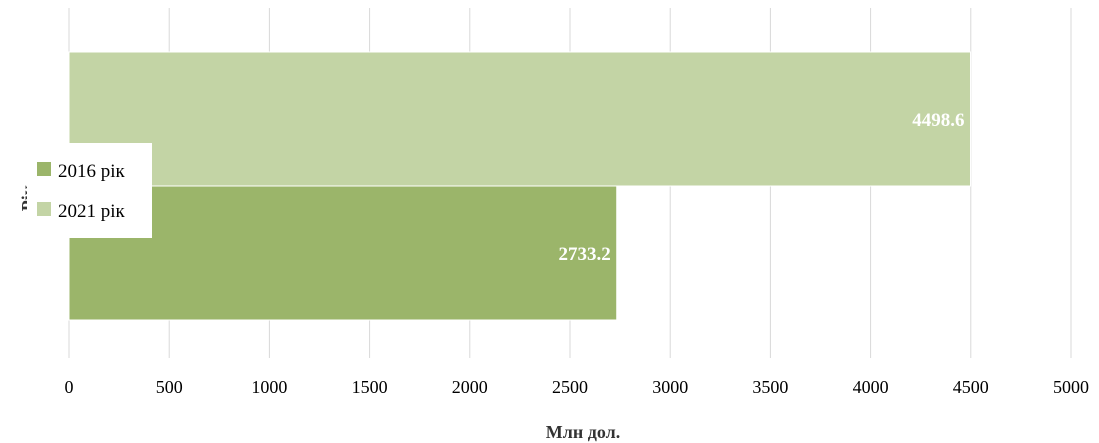  What do you see at coordinates (370, 387) in the screenshot?
I see `x-tick-label: 1500` at bounding box center [370, 387].